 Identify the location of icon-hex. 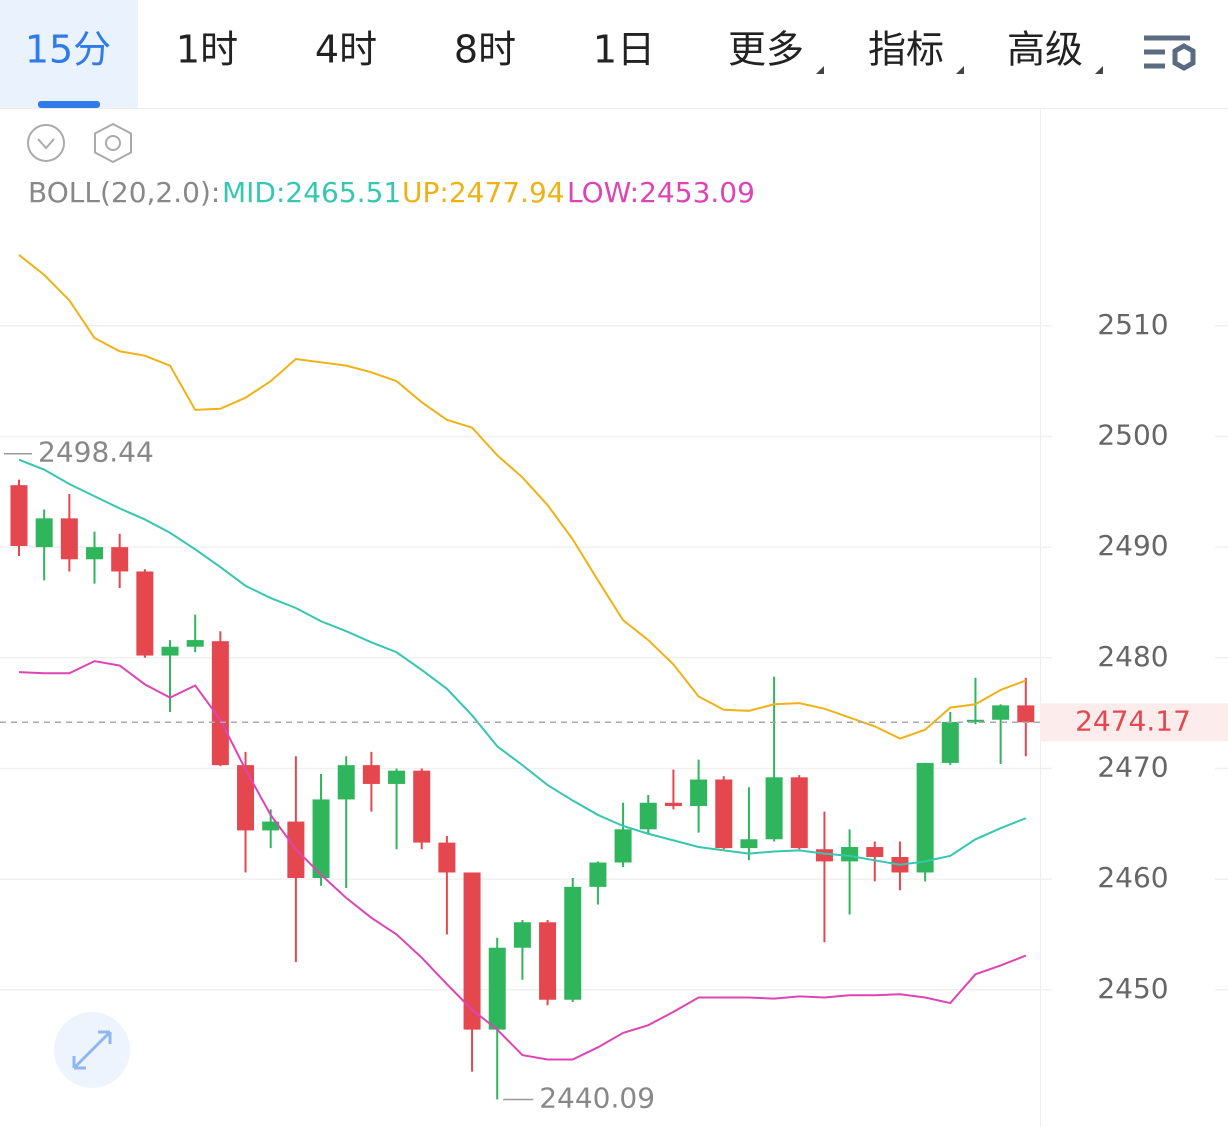
(113, 143).